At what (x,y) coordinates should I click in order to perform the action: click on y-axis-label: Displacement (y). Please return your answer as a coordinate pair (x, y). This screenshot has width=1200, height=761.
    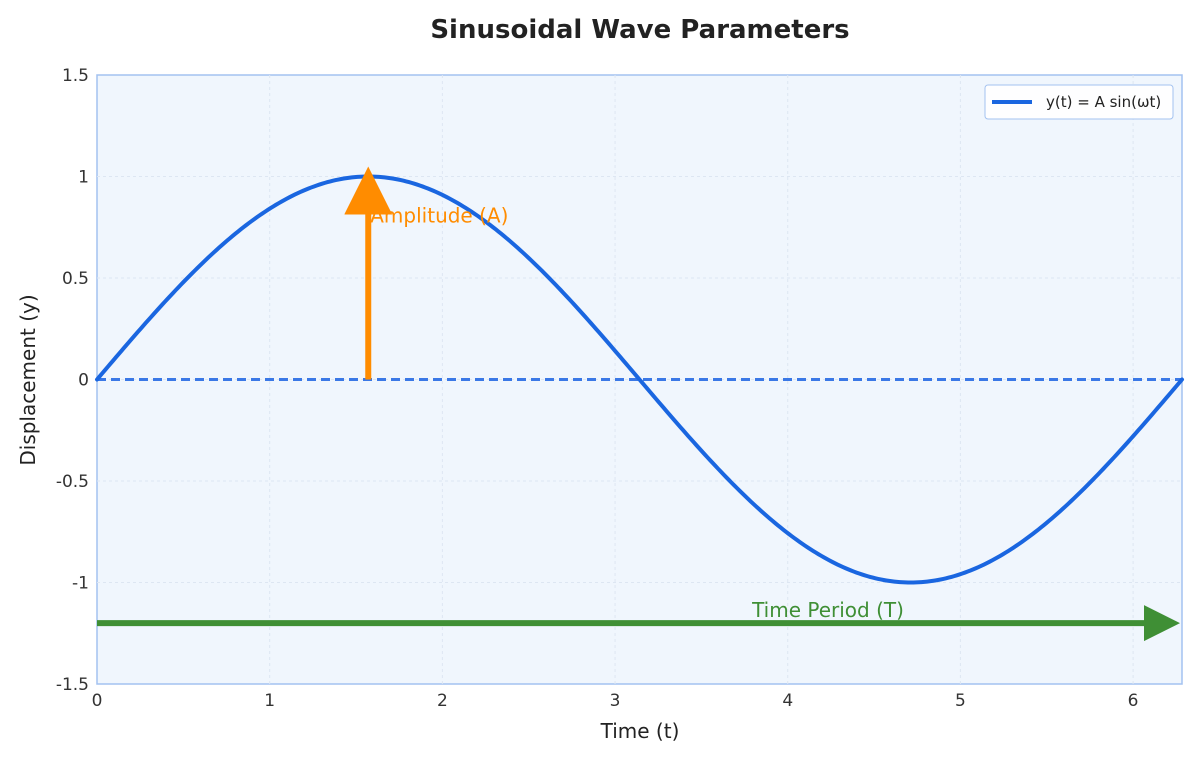
    Looking at the image, I should click on (28, 379).